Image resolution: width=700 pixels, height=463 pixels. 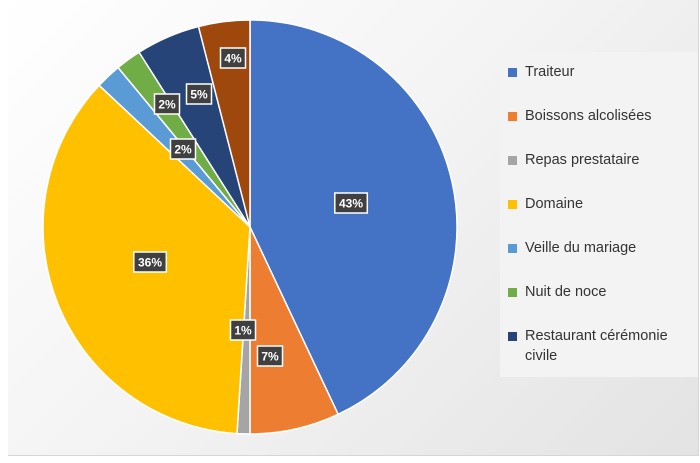 I want to click on legend-item: Veille du mariage, so click(x=603, y=248).